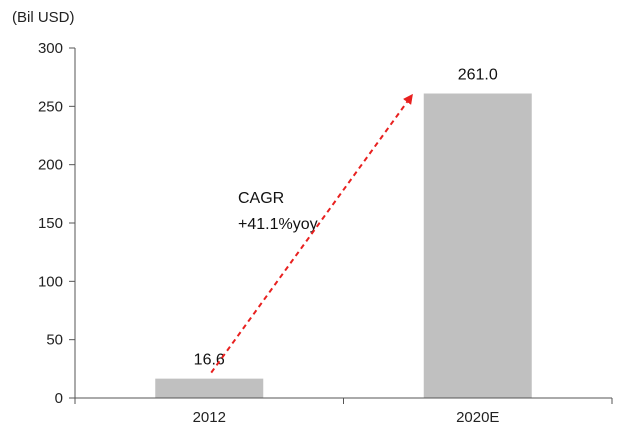  Describe the element at coordinates (477, 417) in the screenshot. I see `x-tick-label: 2020E` at that location.